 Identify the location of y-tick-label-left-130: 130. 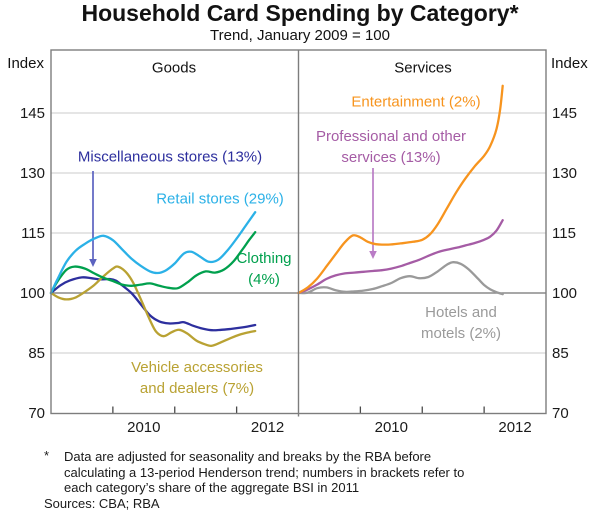
(32, 173).